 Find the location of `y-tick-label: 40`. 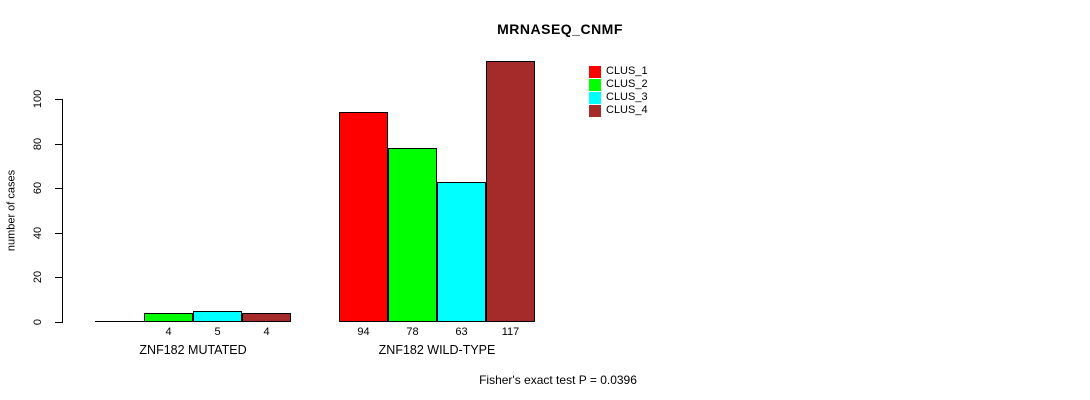

y-tick-label: 40 is located at coordinates (38, 233).